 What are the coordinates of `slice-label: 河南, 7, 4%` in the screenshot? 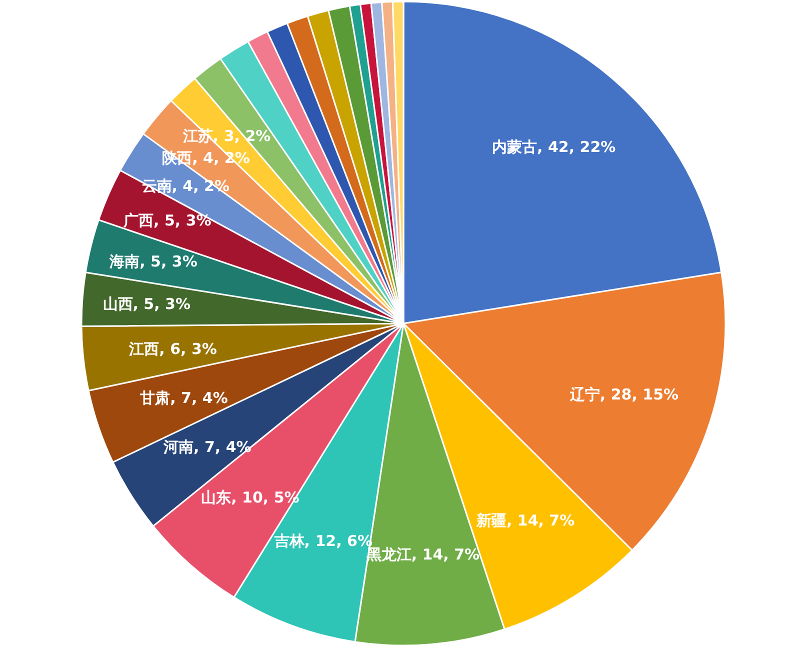 It's located at (207, 447).